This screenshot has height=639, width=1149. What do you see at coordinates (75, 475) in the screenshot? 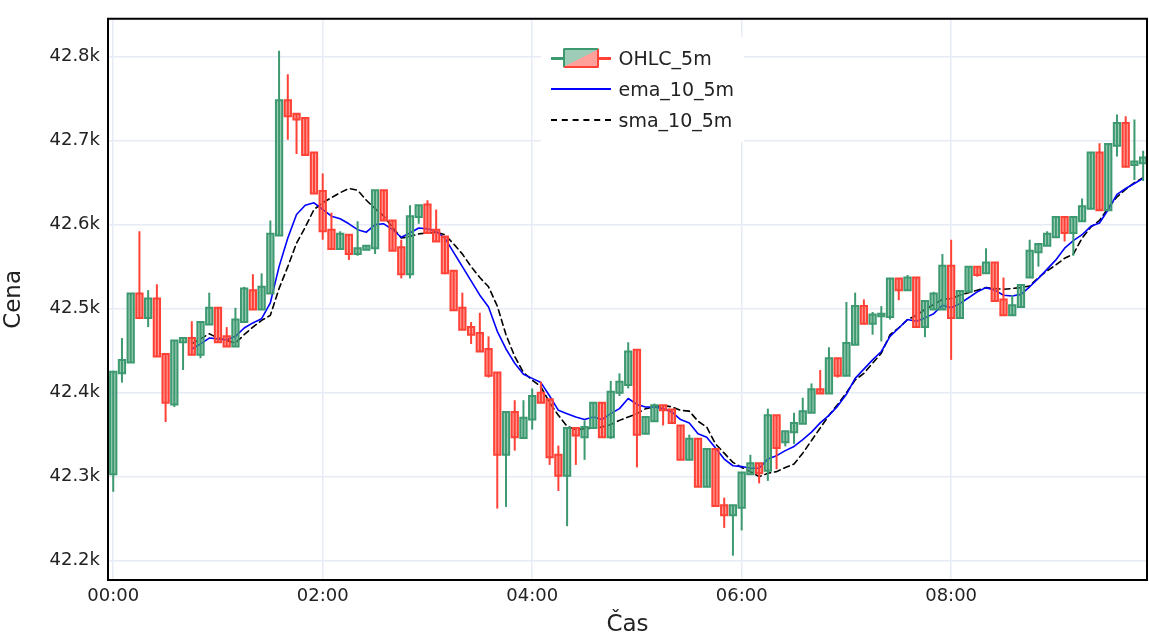
I see `y-tick-label: 42.3k` at bounding box center [75, 475].